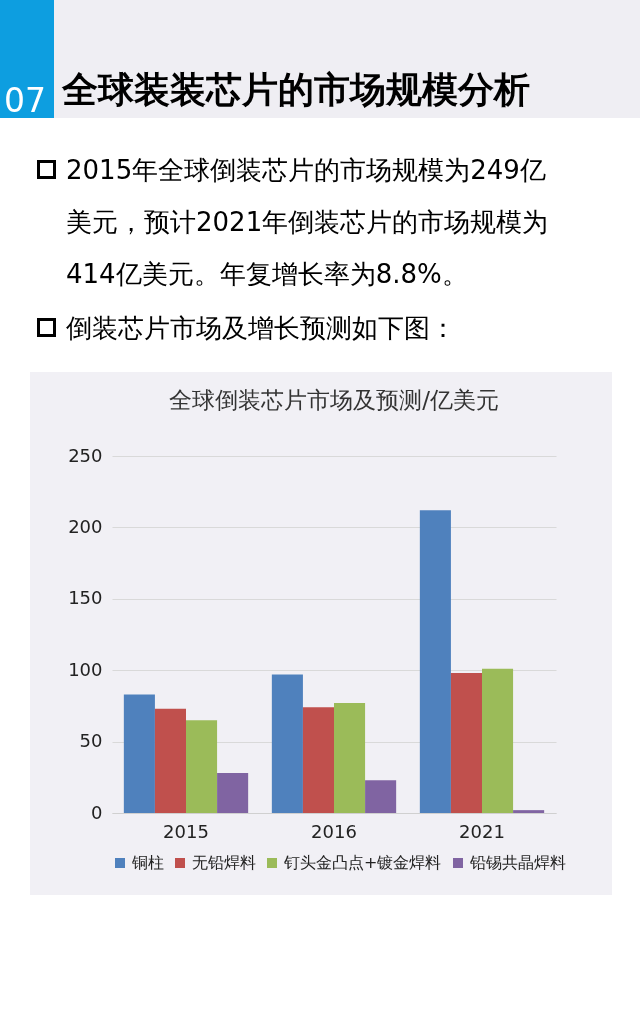 The image size is (640, 1024). What do you see at coordinates (91, 741) in the screenshot?
I see `y-tick-label: 50` at bounding box center [91, 741].